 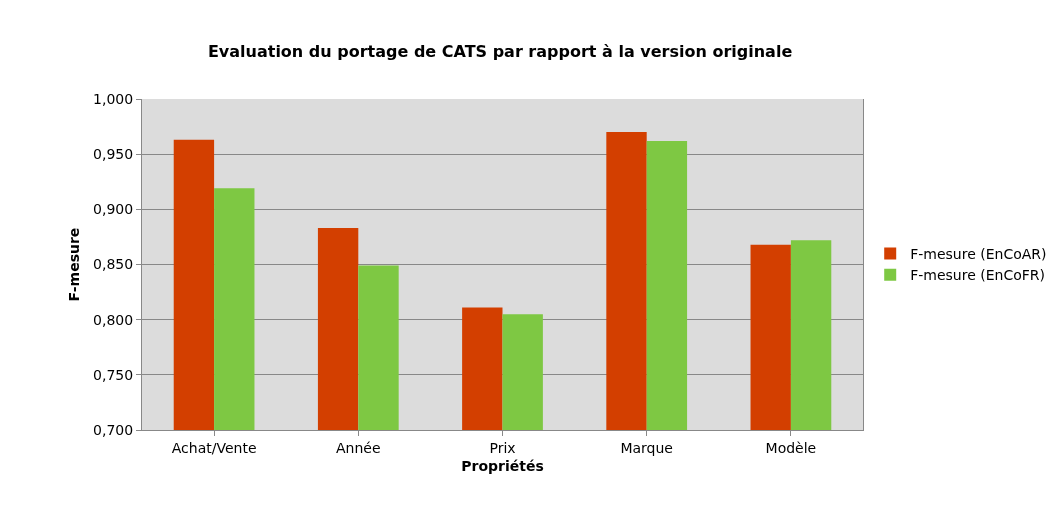 What do you see at coordinates (500, 51) in the screenshot?
I see `chart-title: Evaluation du portage de CATS par rapport à la version originale` at bounding box center [500, 51].